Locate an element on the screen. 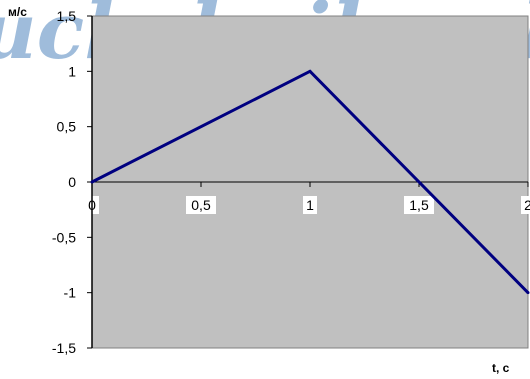 The height and width of the screenshot is (379, 530). x-tick-label: 0,5 is located at coordinates (201, 205).